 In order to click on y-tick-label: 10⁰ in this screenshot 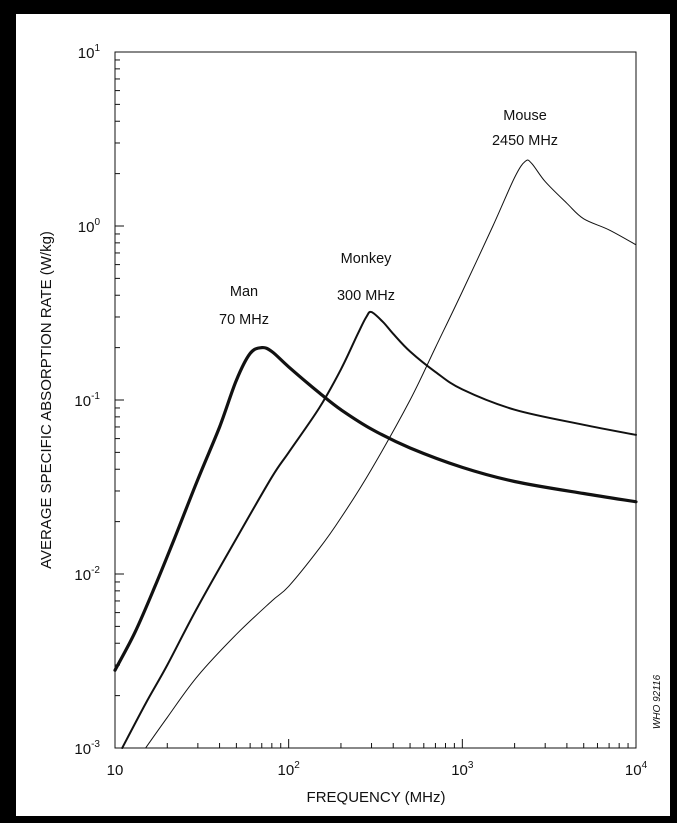, I will do `click(89, 226)`.